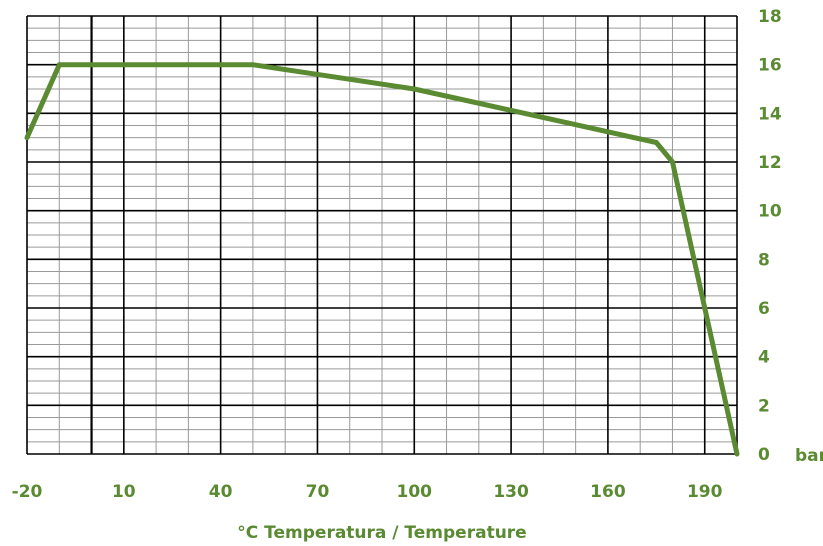 This screenshot has height=546, width=823. What do you see at coordinates (221, 492) in the screenshot?
I see `x-tick-label: 40` at bounding box center [221, 492].